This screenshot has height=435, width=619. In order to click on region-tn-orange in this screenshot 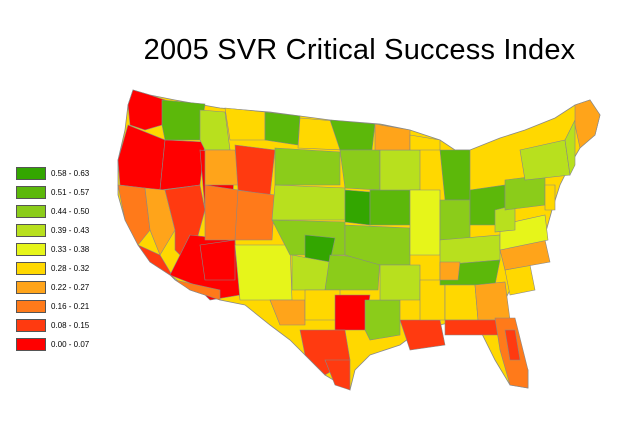, I will do `click(450, 271)`.